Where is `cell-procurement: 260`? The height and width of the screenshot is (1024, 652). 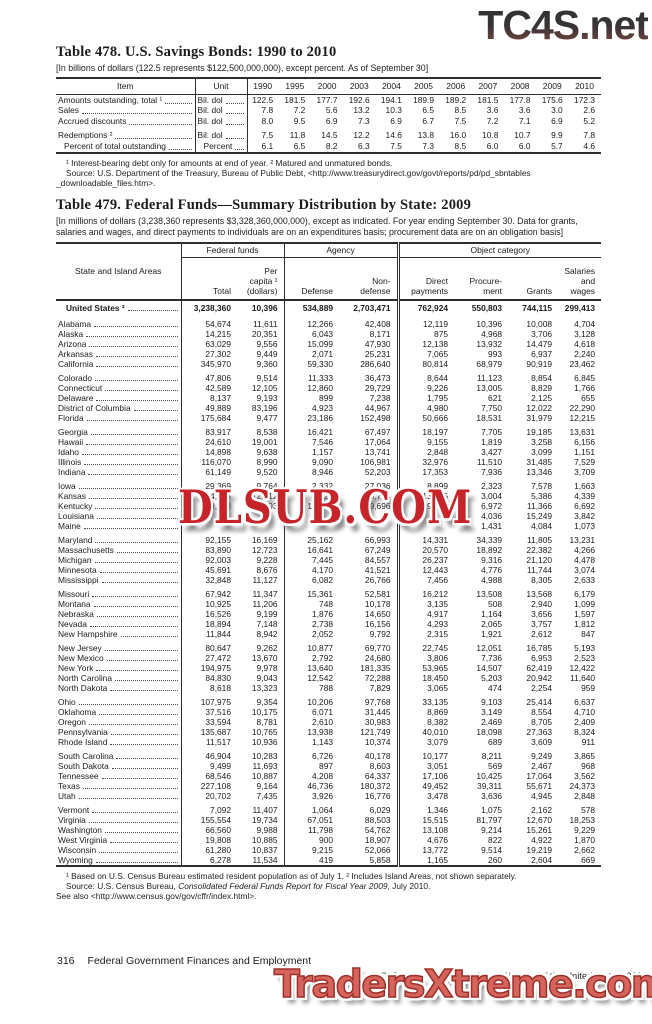 cell-procurement: 260 is located at coordinates (495, 859).